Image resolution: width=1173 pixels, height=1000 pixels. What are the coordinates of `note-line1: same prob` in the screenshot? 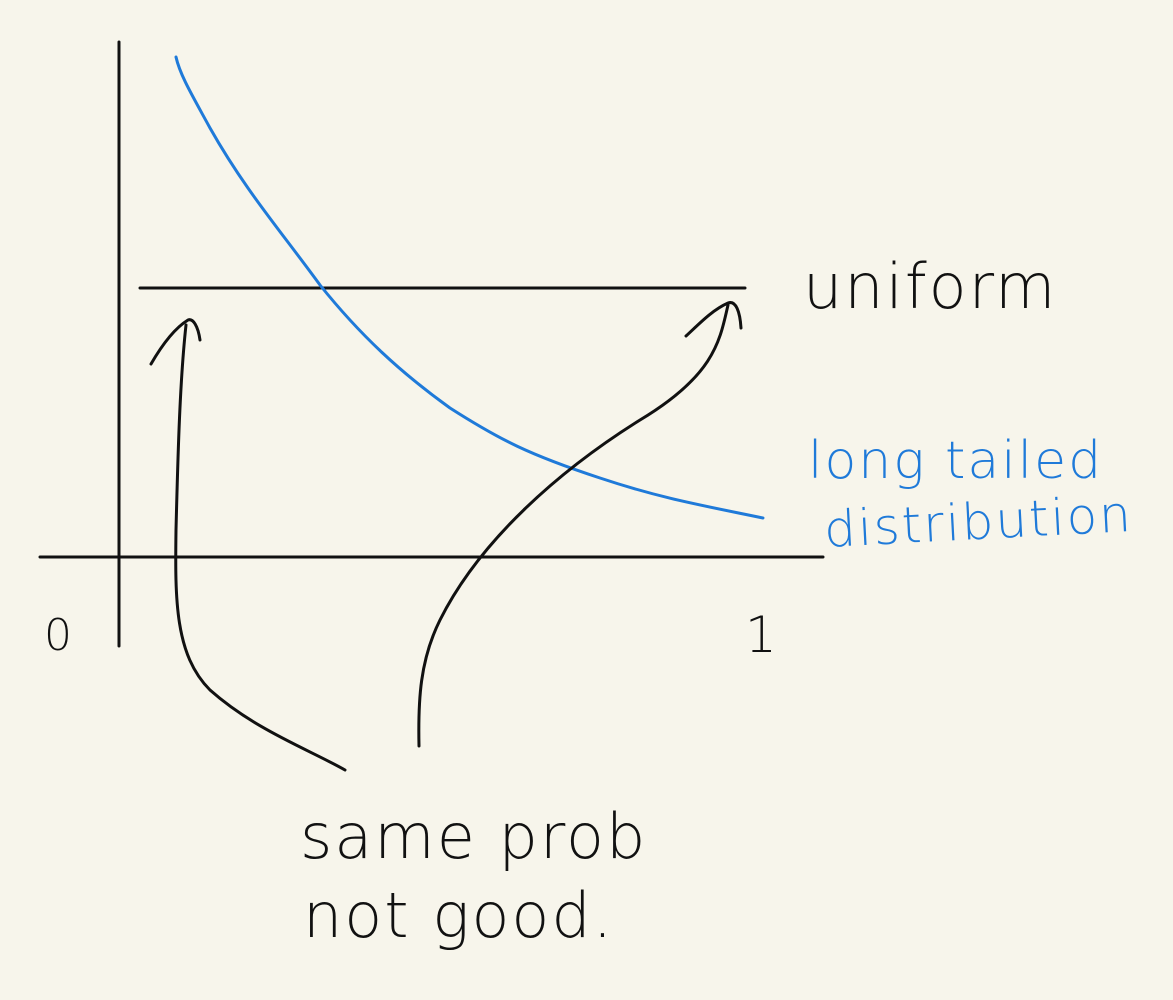 It's located at (473, 836).